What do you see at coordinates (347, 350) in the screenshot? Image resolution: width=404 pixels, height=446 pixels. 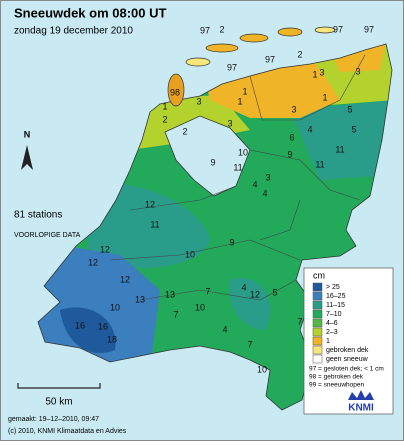 I see `legend-label: gebroken dek` at bounding box center [347, 350].